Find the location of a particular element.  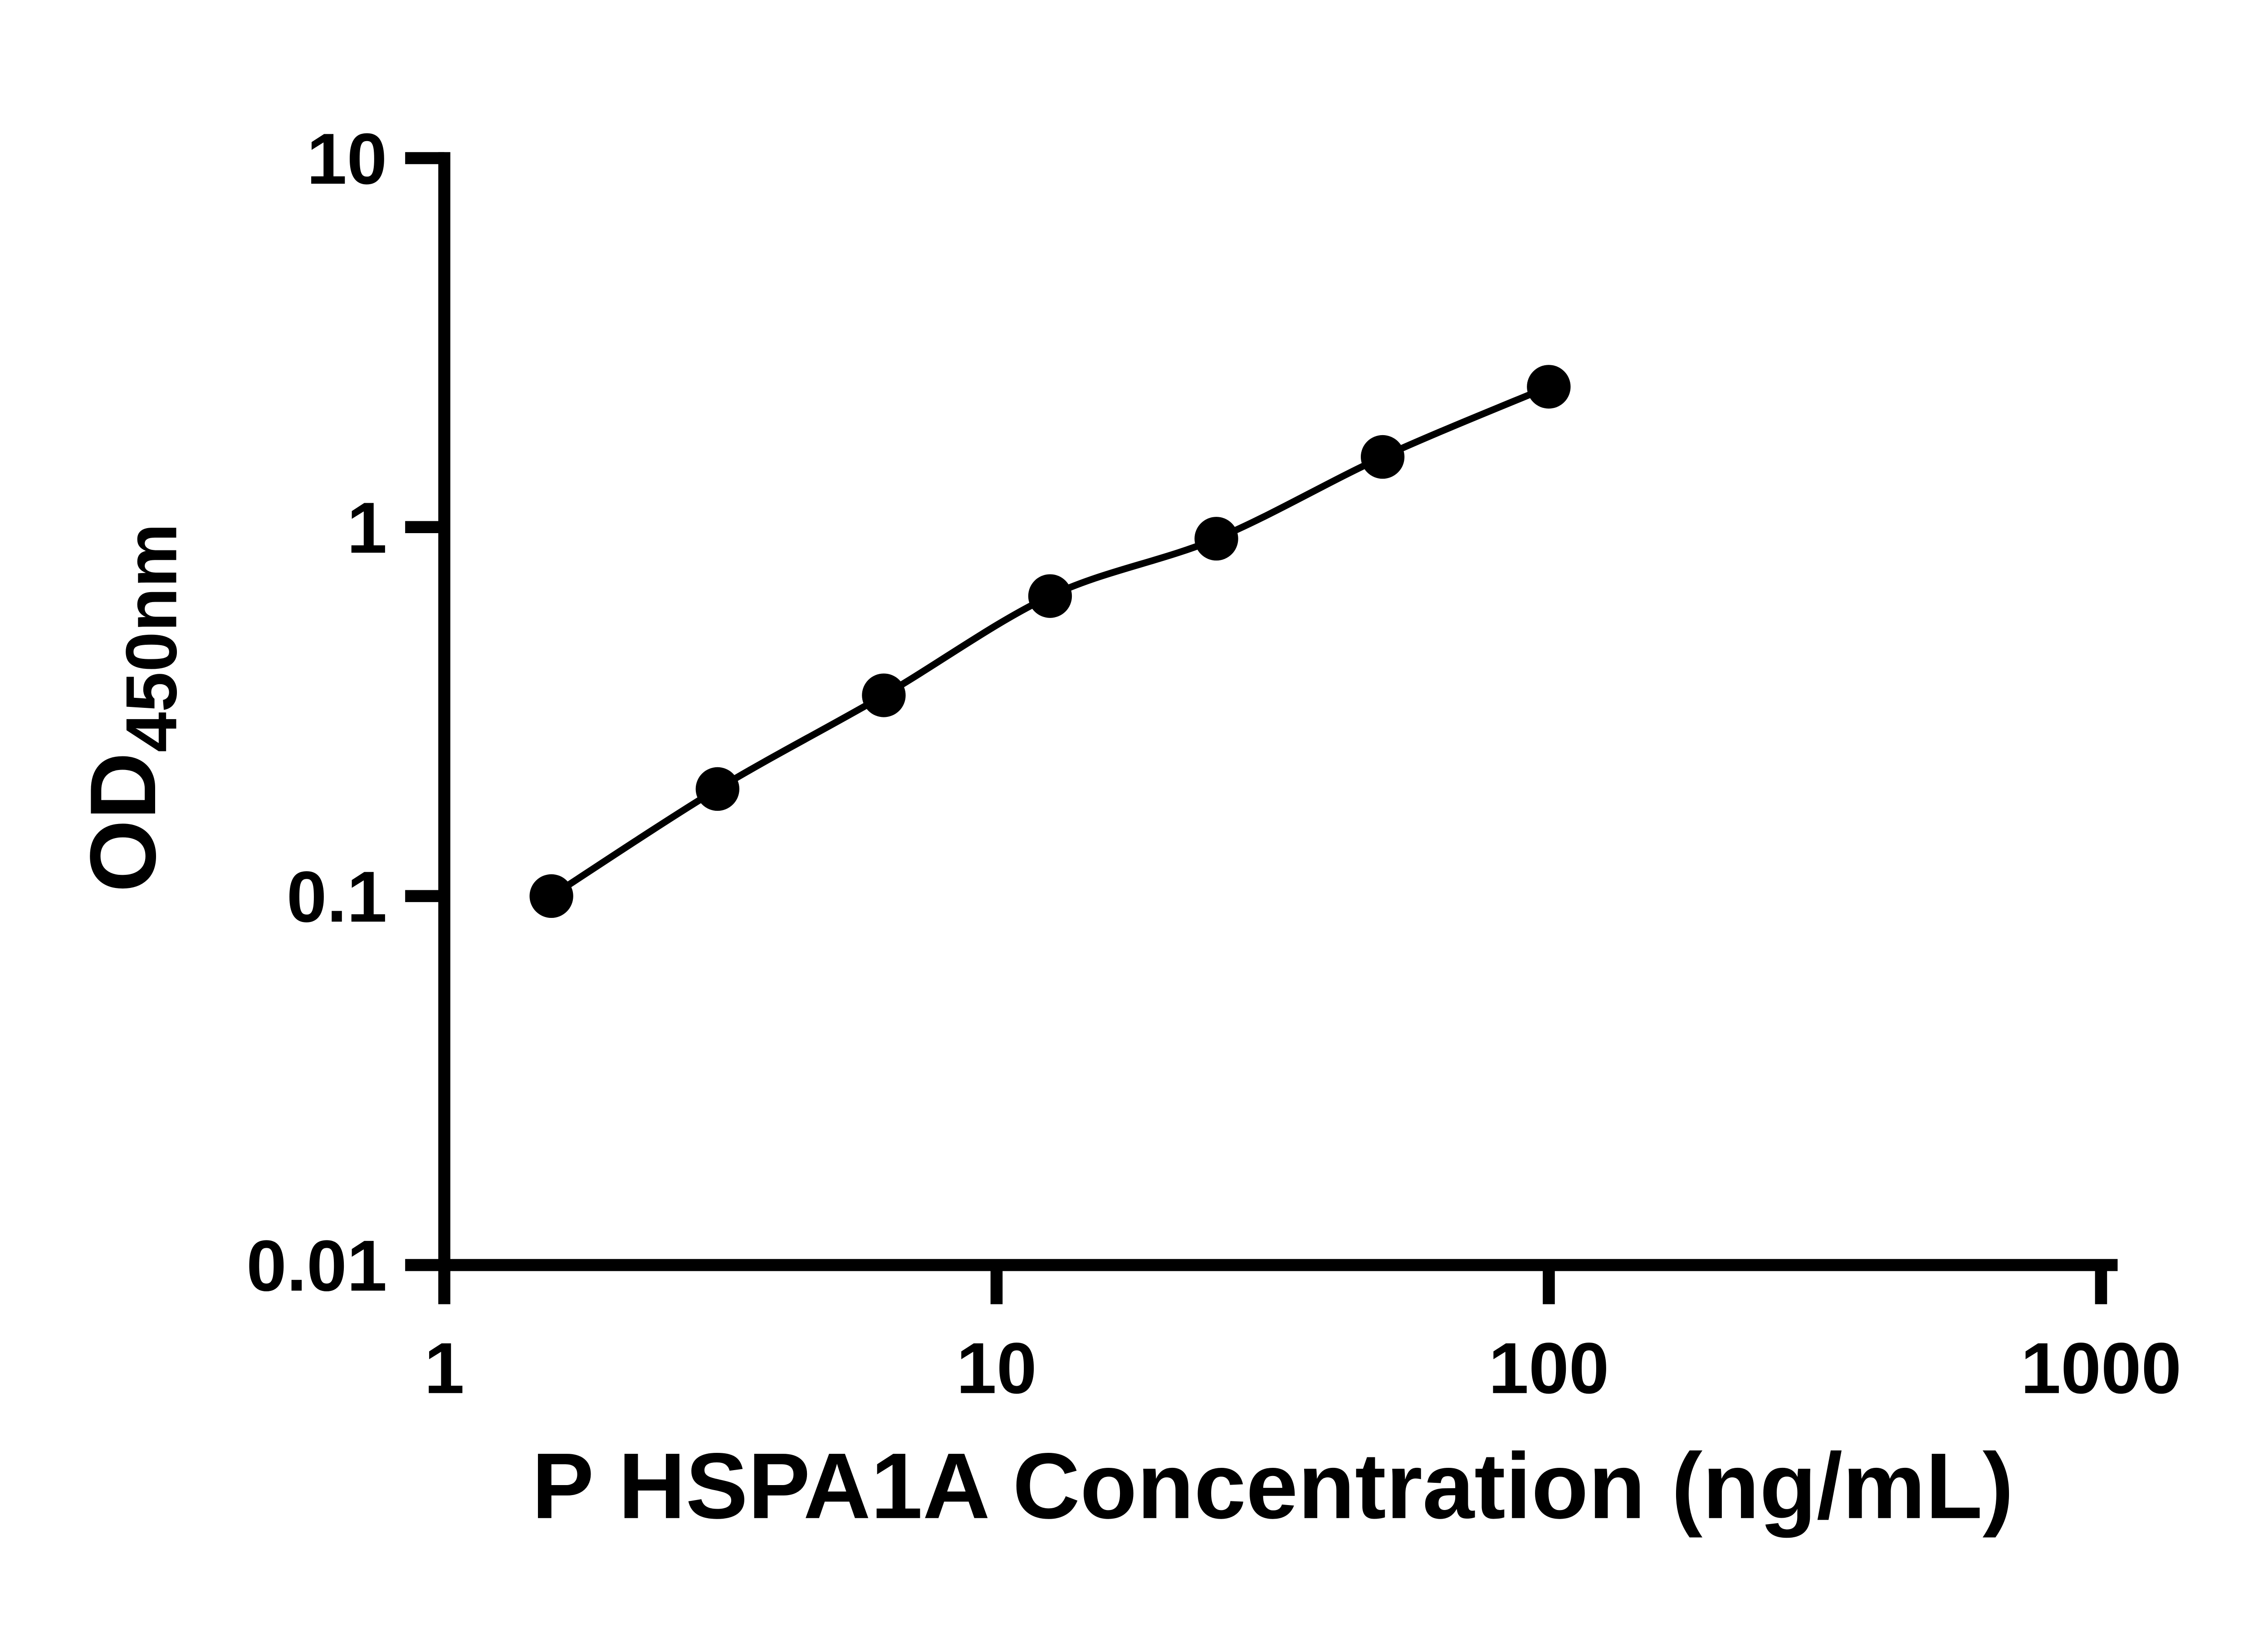

x-axis-tick-label: 1 is located at coordinates (444, 1368).